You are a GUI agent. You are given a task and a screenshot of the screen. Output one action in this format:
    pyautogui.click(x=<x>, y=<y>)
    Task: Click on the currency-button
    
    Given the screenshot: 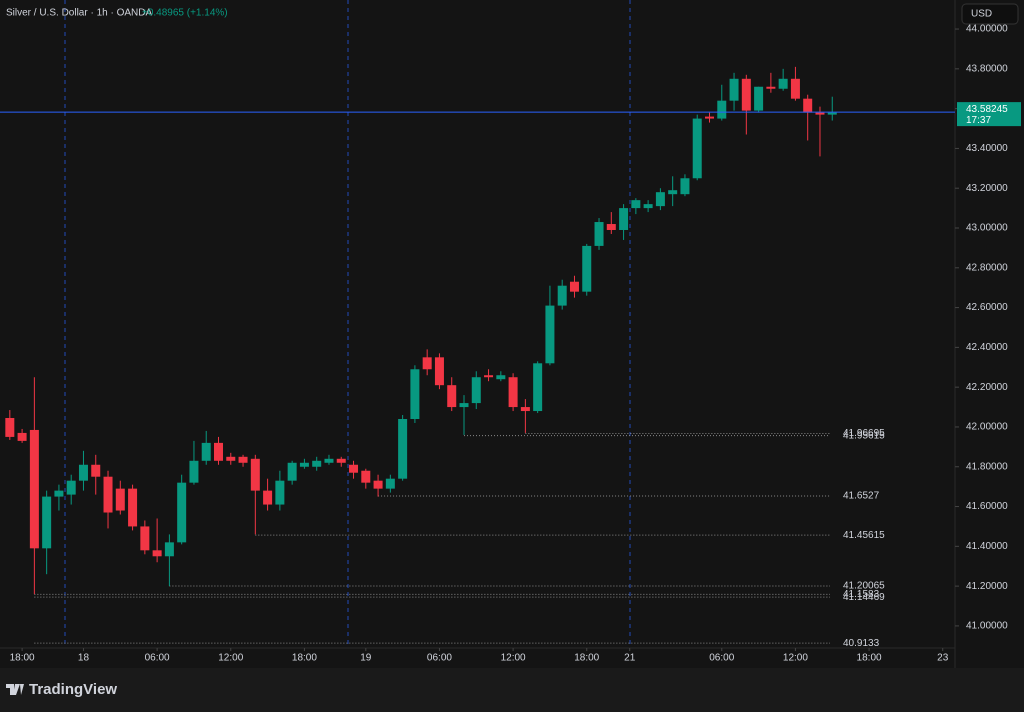 What is the action you would take?
    pyautogui.click(x=990, y=14)
    